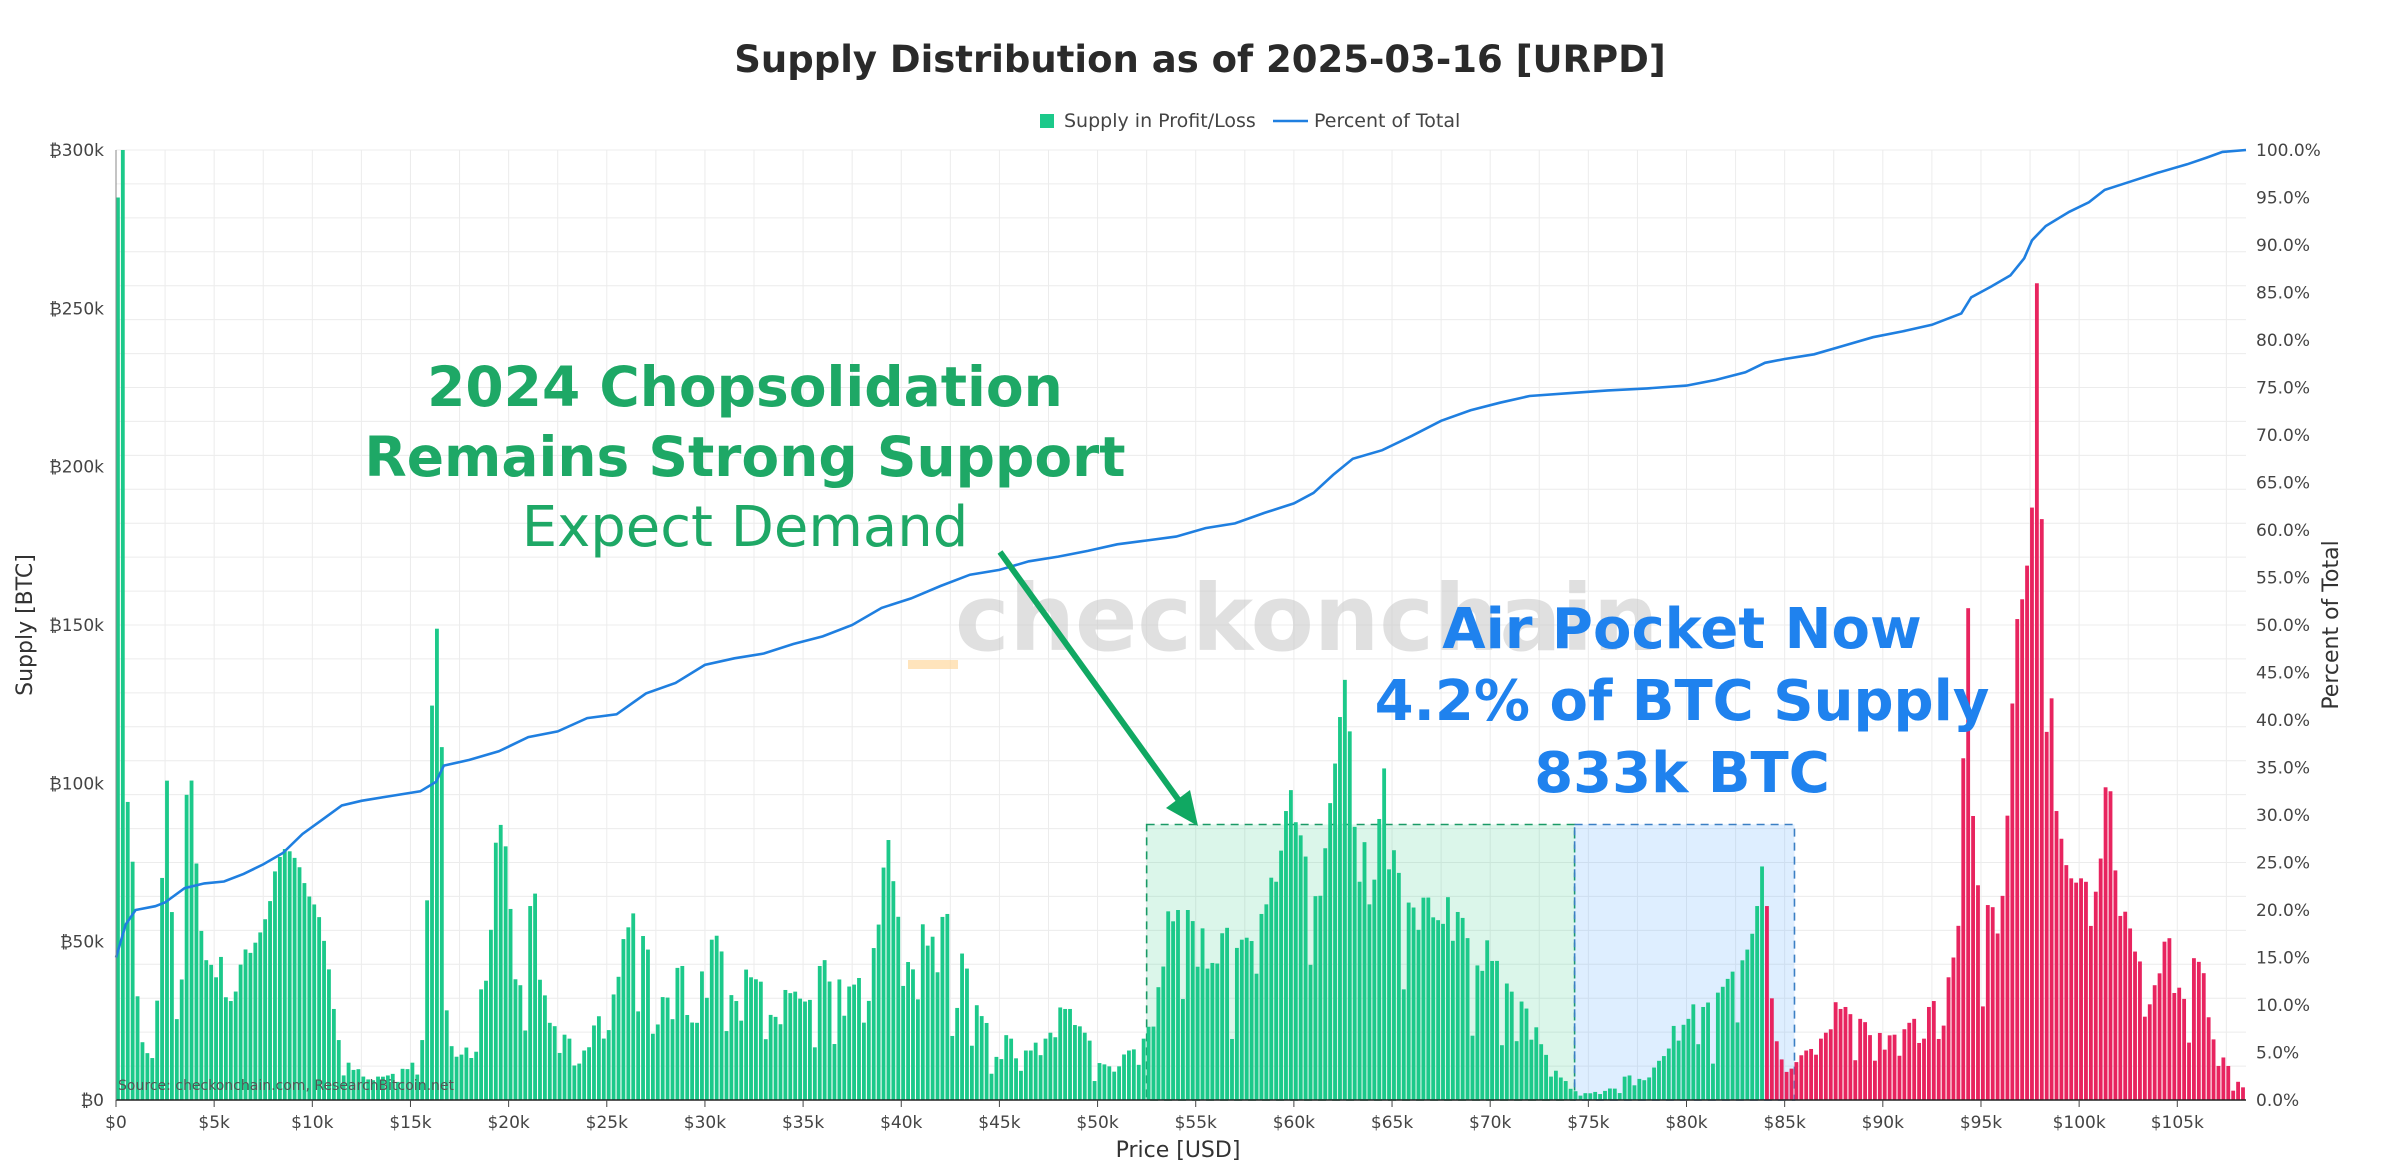 The height and width of the screenshot is (1167, 2400). Describe the element at coordinates (2277, 1101) in the screenshot. I see `y-right-tick-label: 0.0%` at that location.